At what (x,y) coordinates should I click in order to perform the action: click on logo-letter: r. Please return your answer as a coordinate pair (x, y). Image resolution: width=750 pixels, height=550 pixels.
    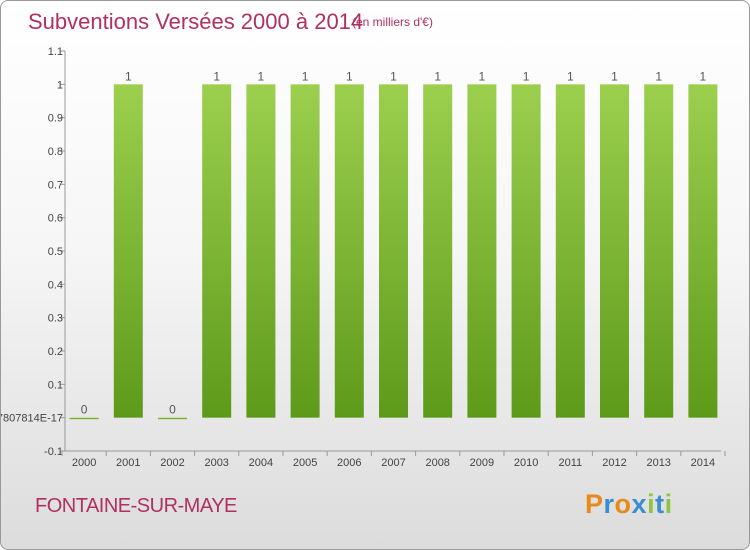
    Looking at the image, I should click on (609, 504).